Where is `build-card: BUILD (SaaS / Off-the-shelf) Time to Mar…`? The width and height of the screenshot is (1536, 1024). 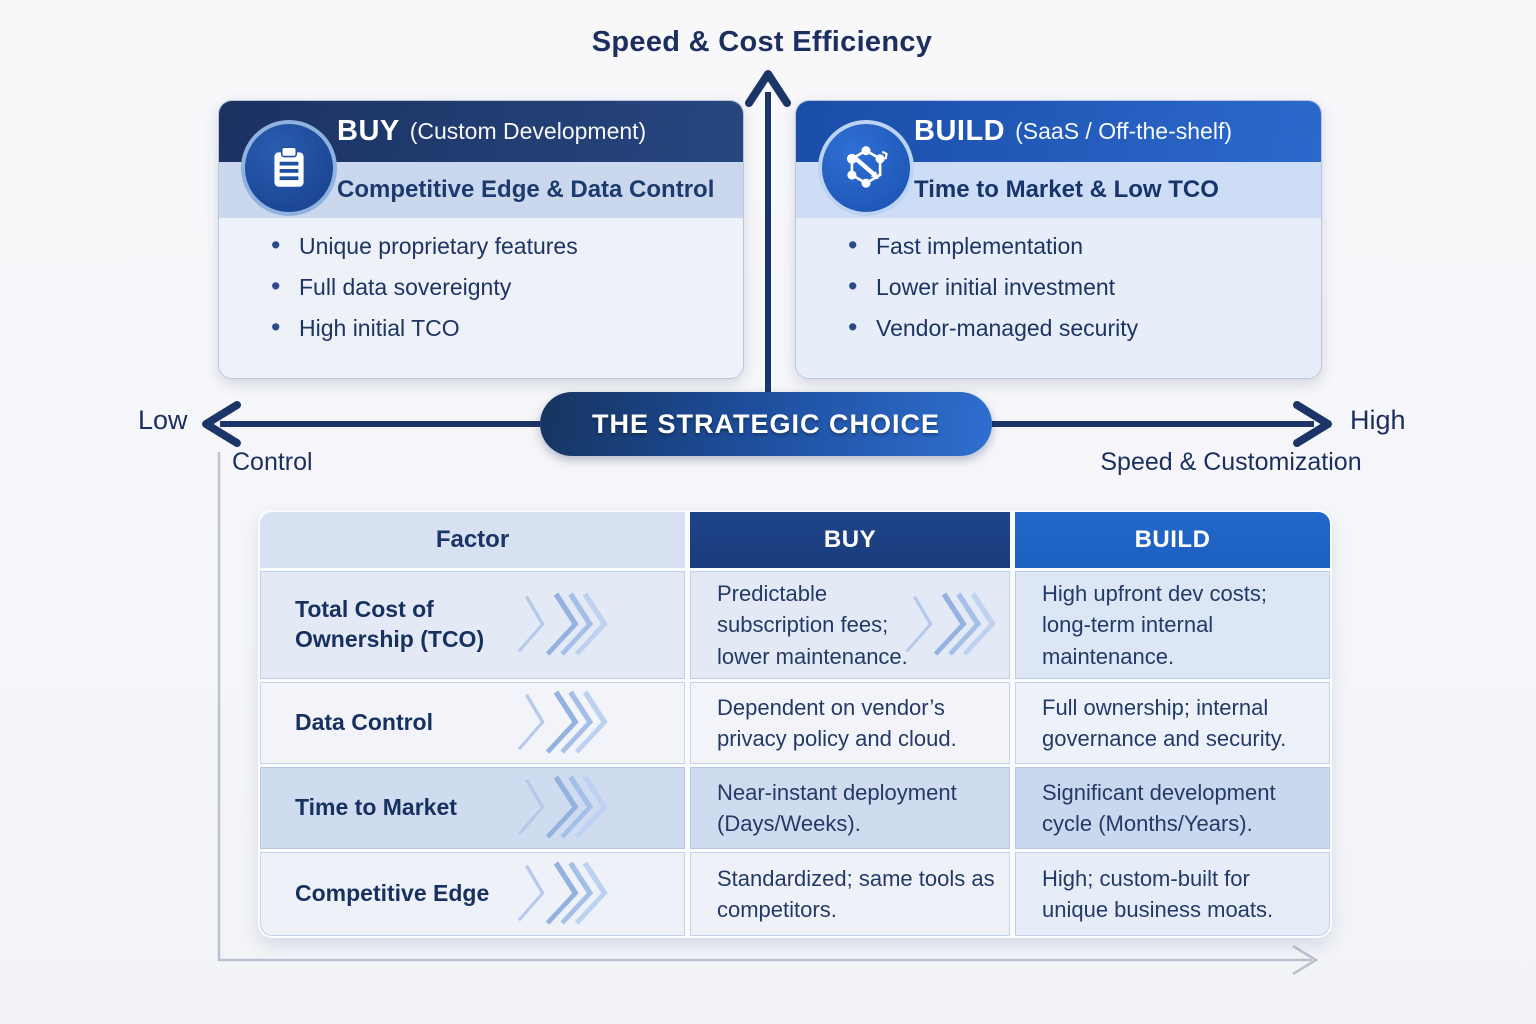 build-card: BUILD (SaaS / Off-the-shelf) Time to Mar… is located at coordinates (1058, 239).